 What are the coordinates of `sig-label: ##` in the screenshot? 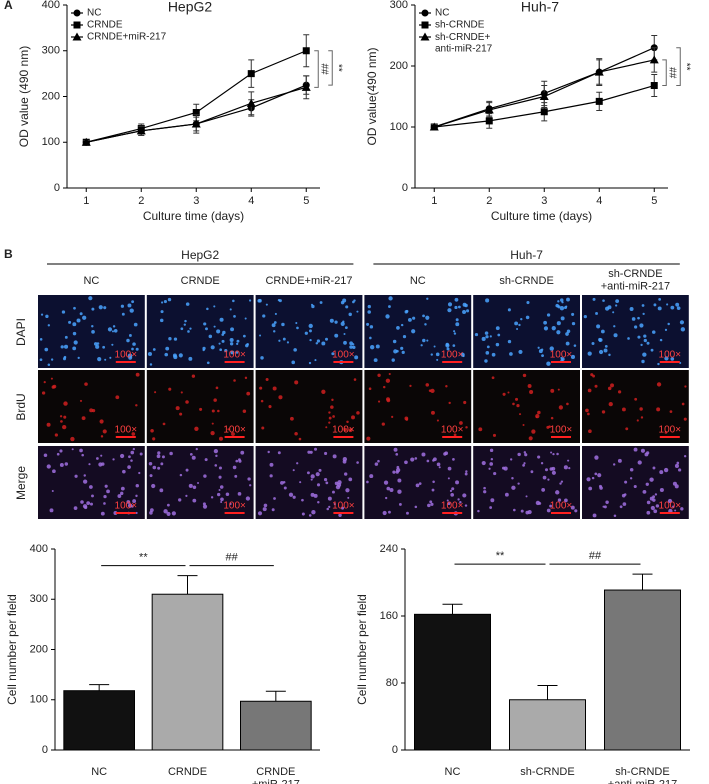 It's located at (672, 73).